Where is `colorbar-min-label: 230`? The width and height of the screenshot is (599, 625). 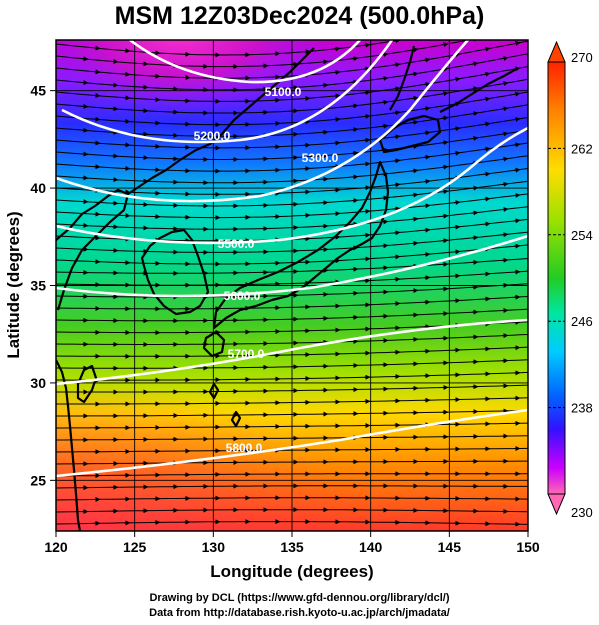
colorbar-min-label: 230 is located at coordinates (582, 512).